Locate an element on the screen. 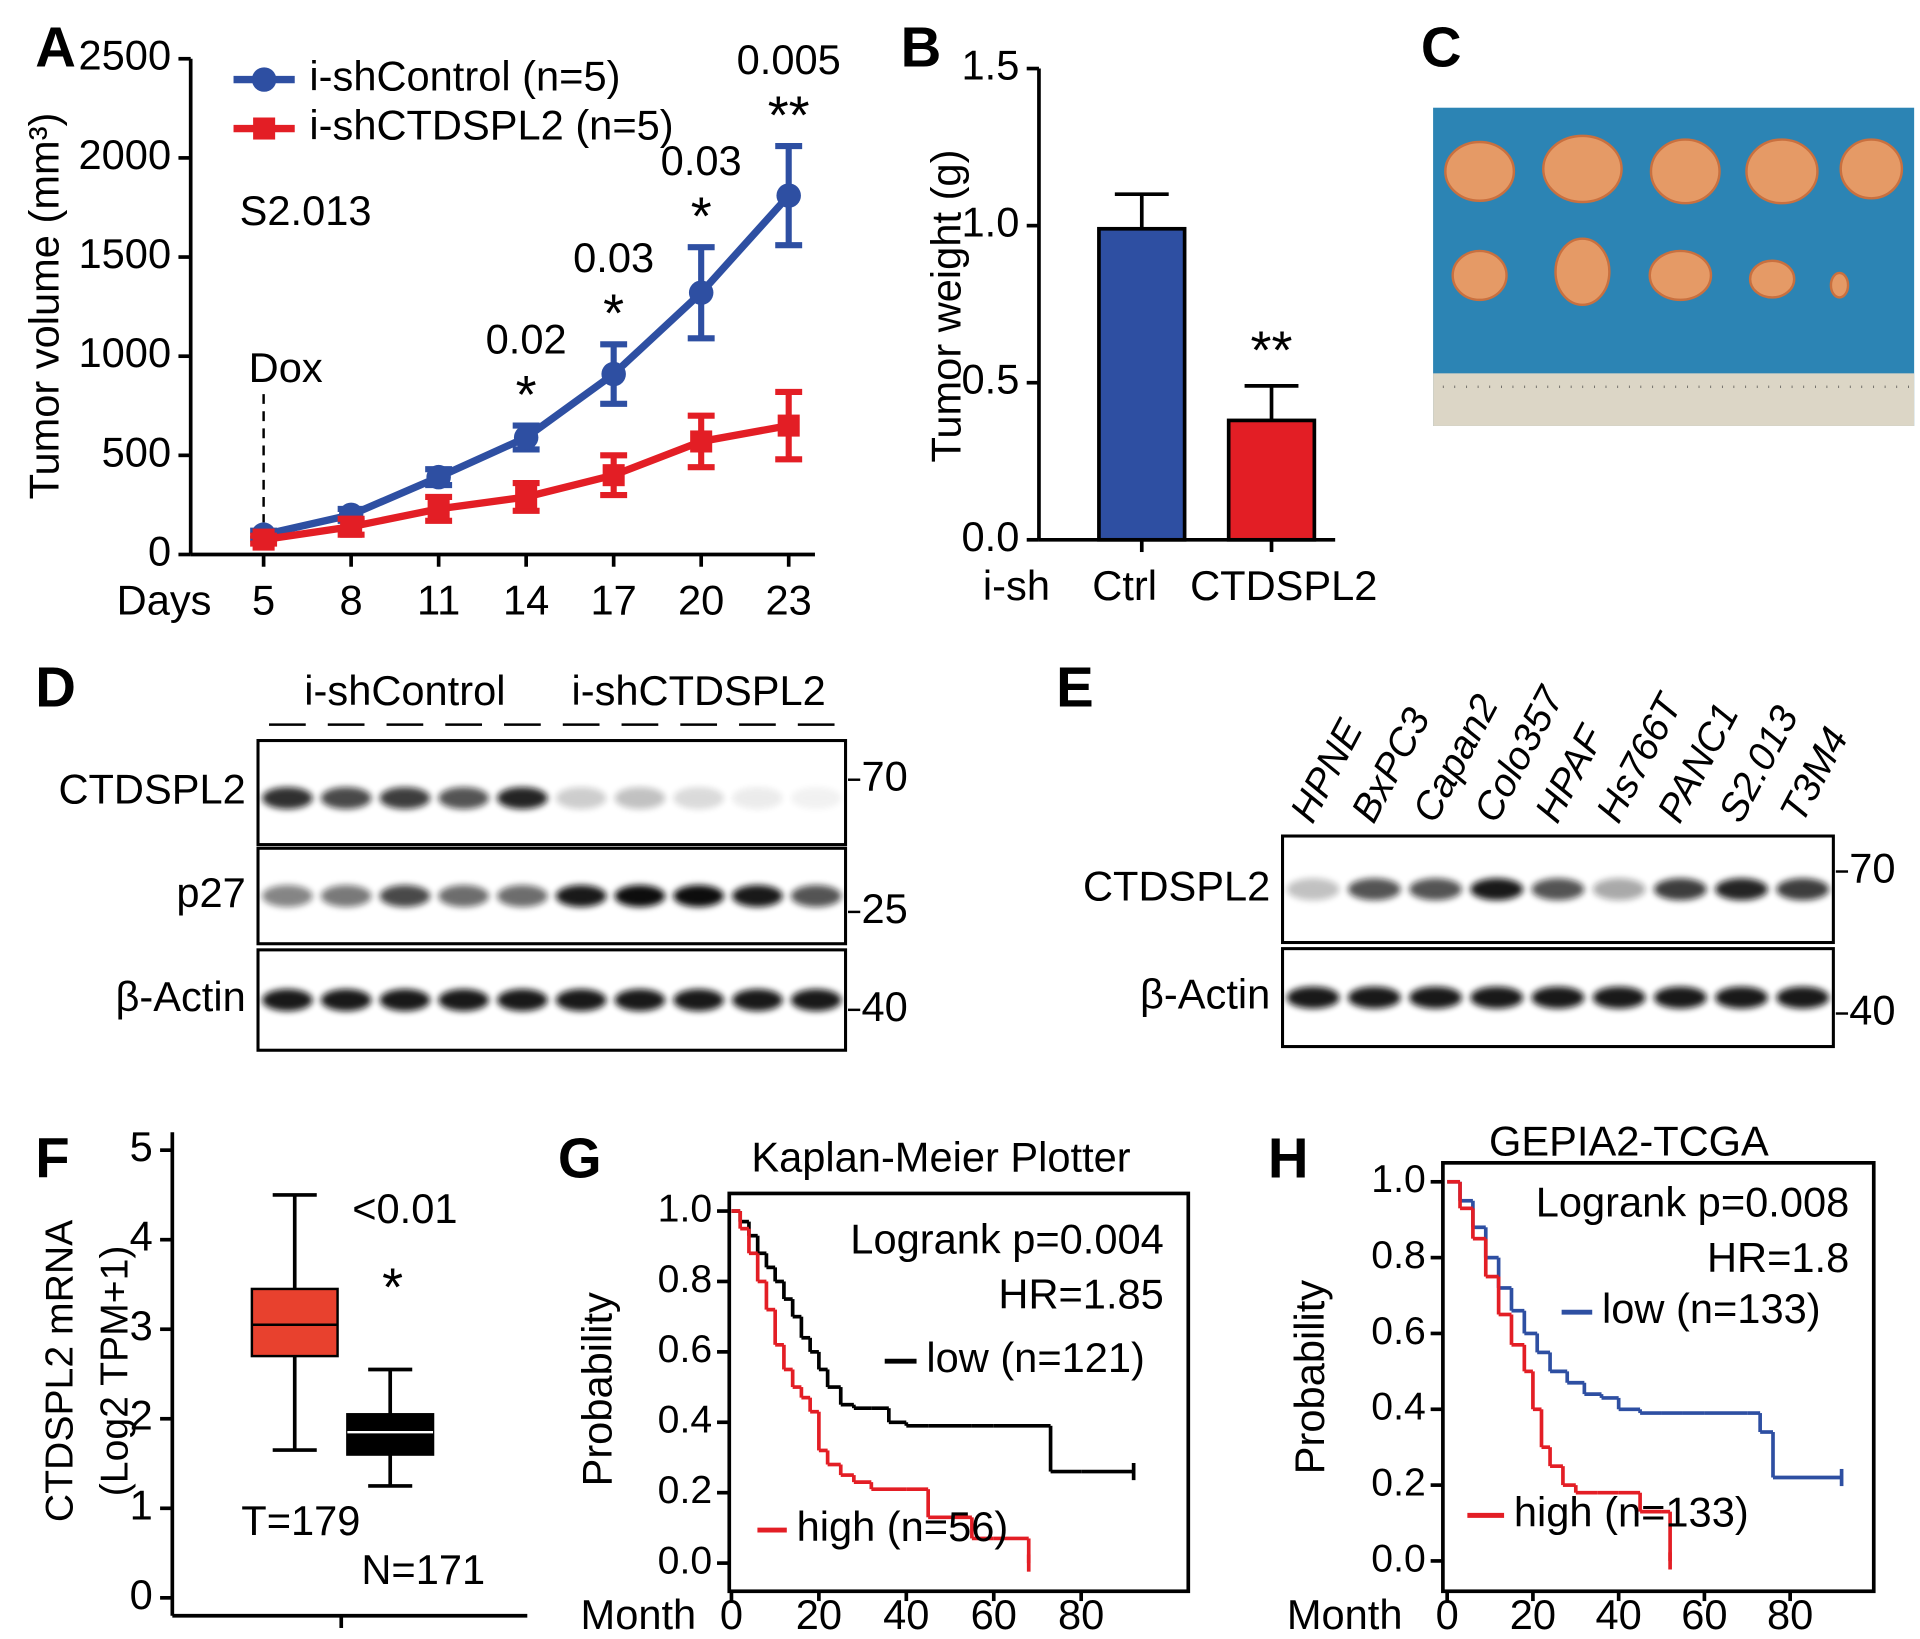  box is located at coordinates (390, 1434).